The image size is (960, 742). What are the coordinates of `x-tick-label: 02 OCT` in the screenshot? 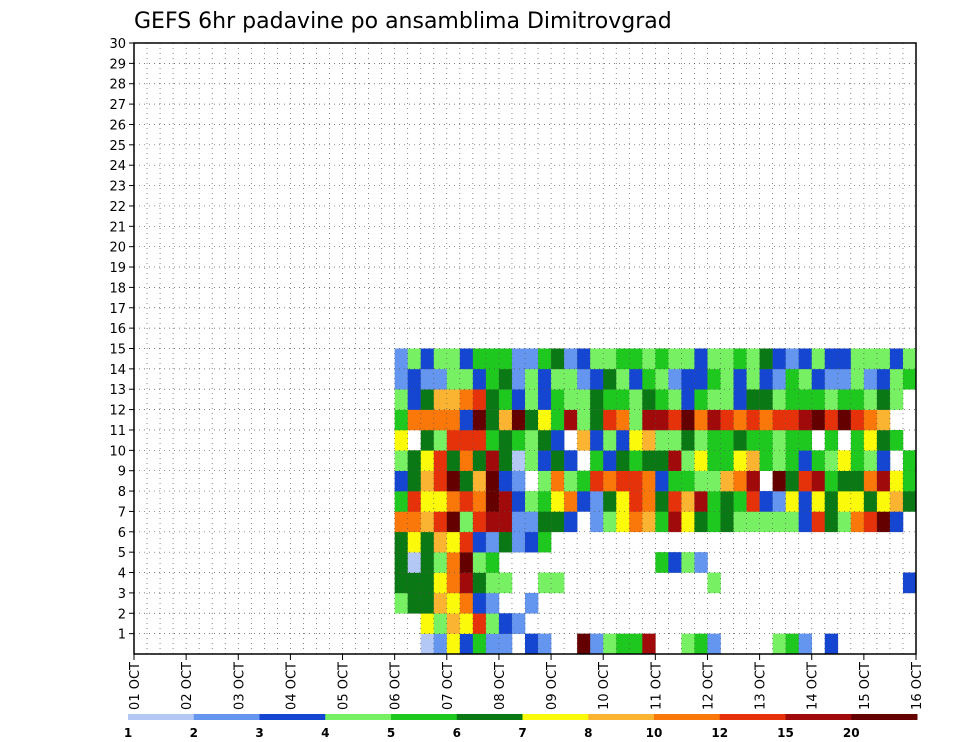 It's located at (187, 686).